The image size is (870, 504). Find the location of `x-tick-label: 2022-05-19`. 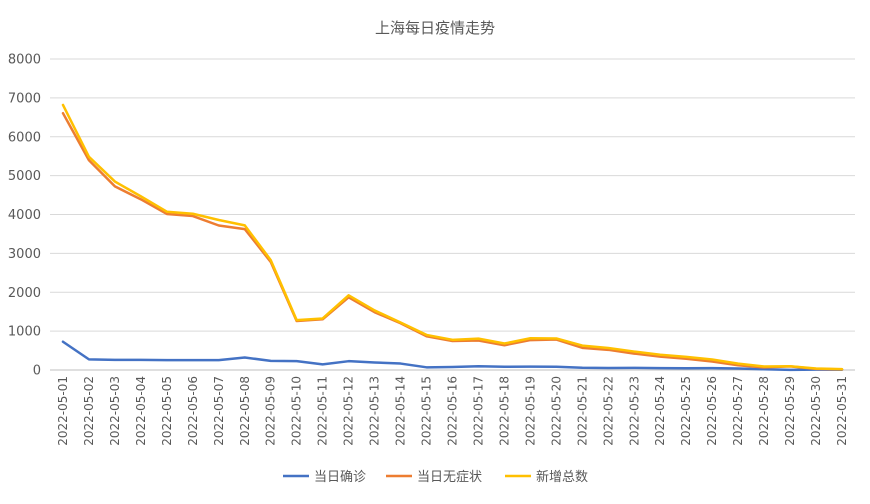

x-tick-label: 2022-05-19 is located at coordinates (530, 411).